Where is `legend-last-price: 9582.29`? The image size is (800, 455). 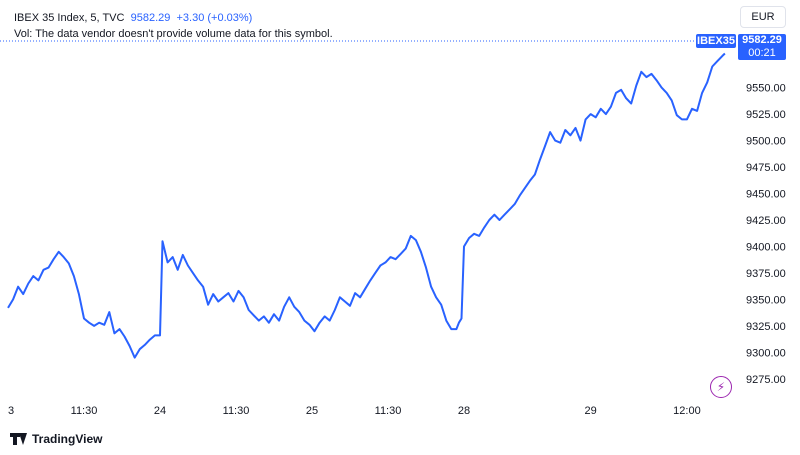 legend-last-price: 9582.29 is located at coordinates (150, 18).